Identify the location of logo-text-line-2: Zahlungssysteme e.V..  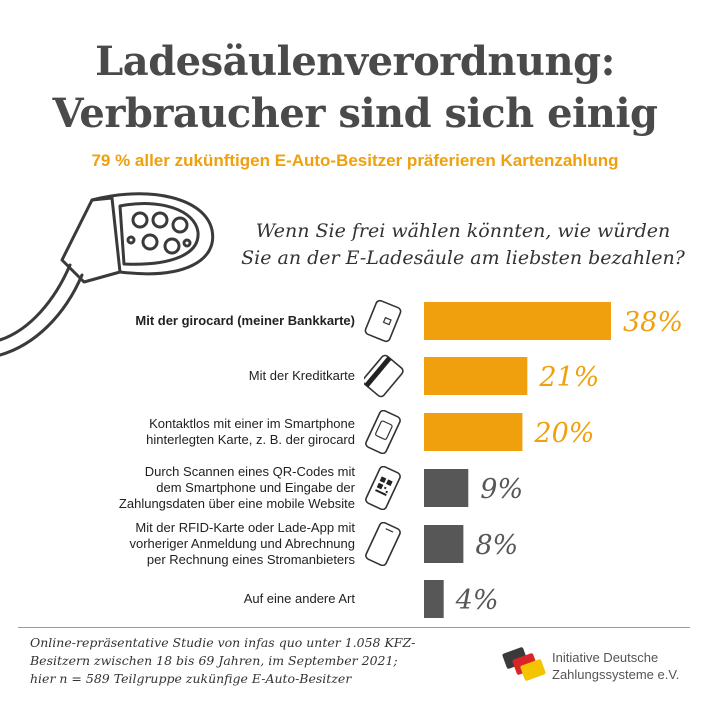
(616, 674).